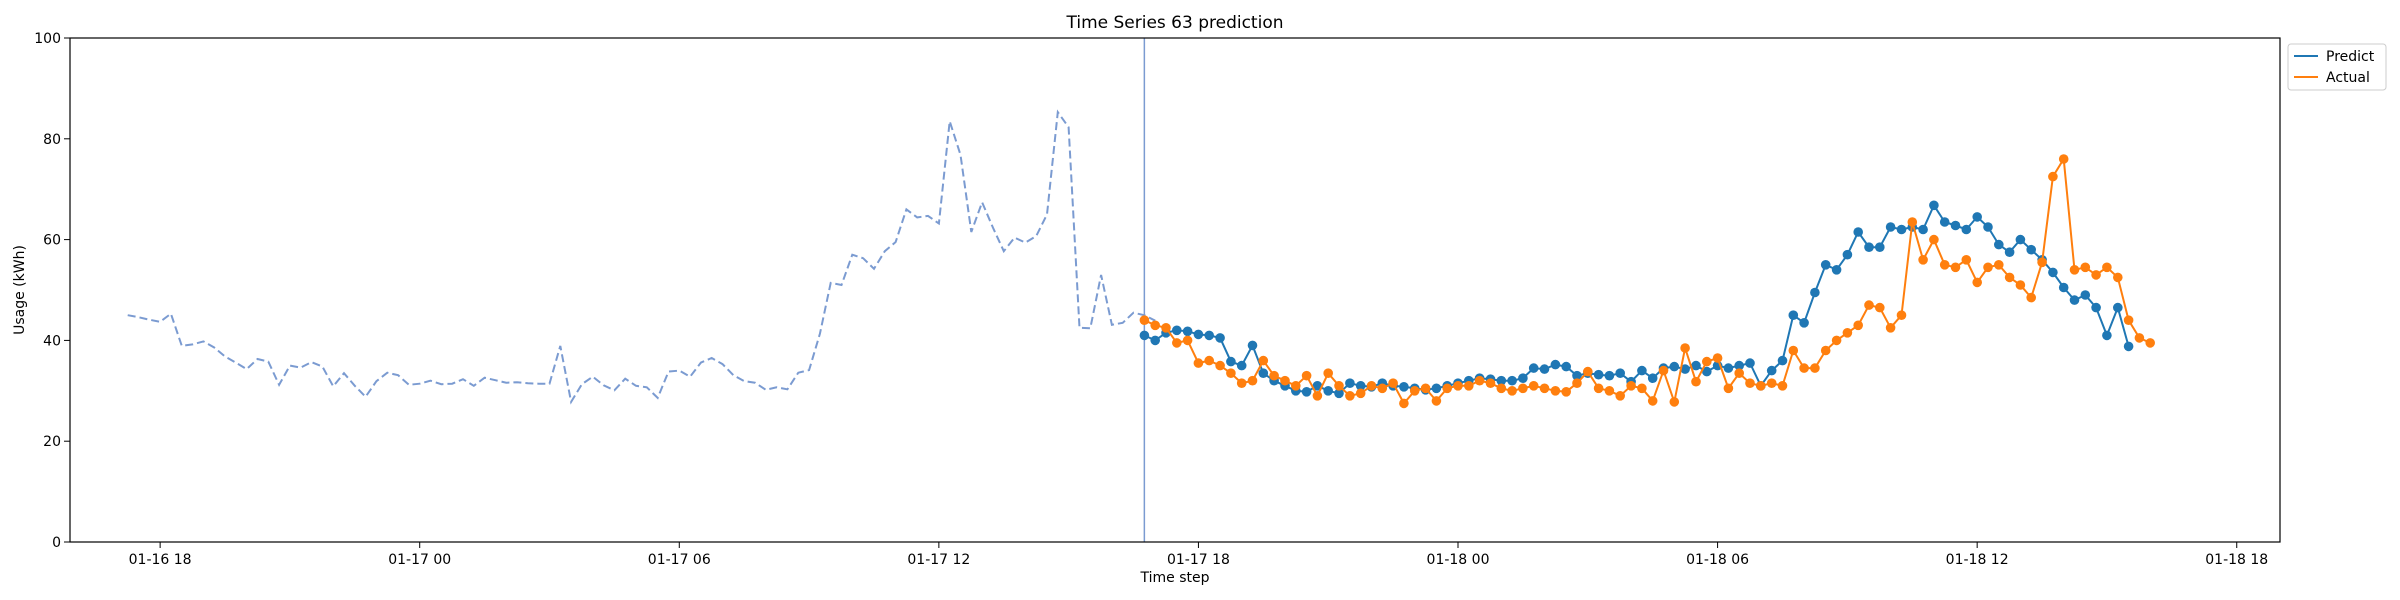 This screenshot has height=600, width=2400. Describe the element at coordinates (52, 241) in the screenshot. I see `y-tick-label-3: 60` at that location.